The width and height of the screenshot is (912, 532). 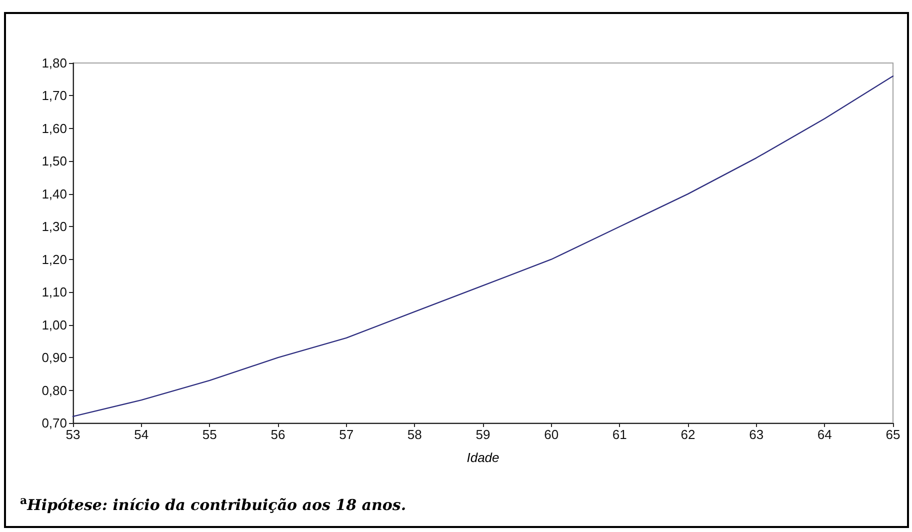 What do you see at coordinates (141, 434) in the screenshot?
I see `x-tick-label: 54` at bounding box center [141, 434].